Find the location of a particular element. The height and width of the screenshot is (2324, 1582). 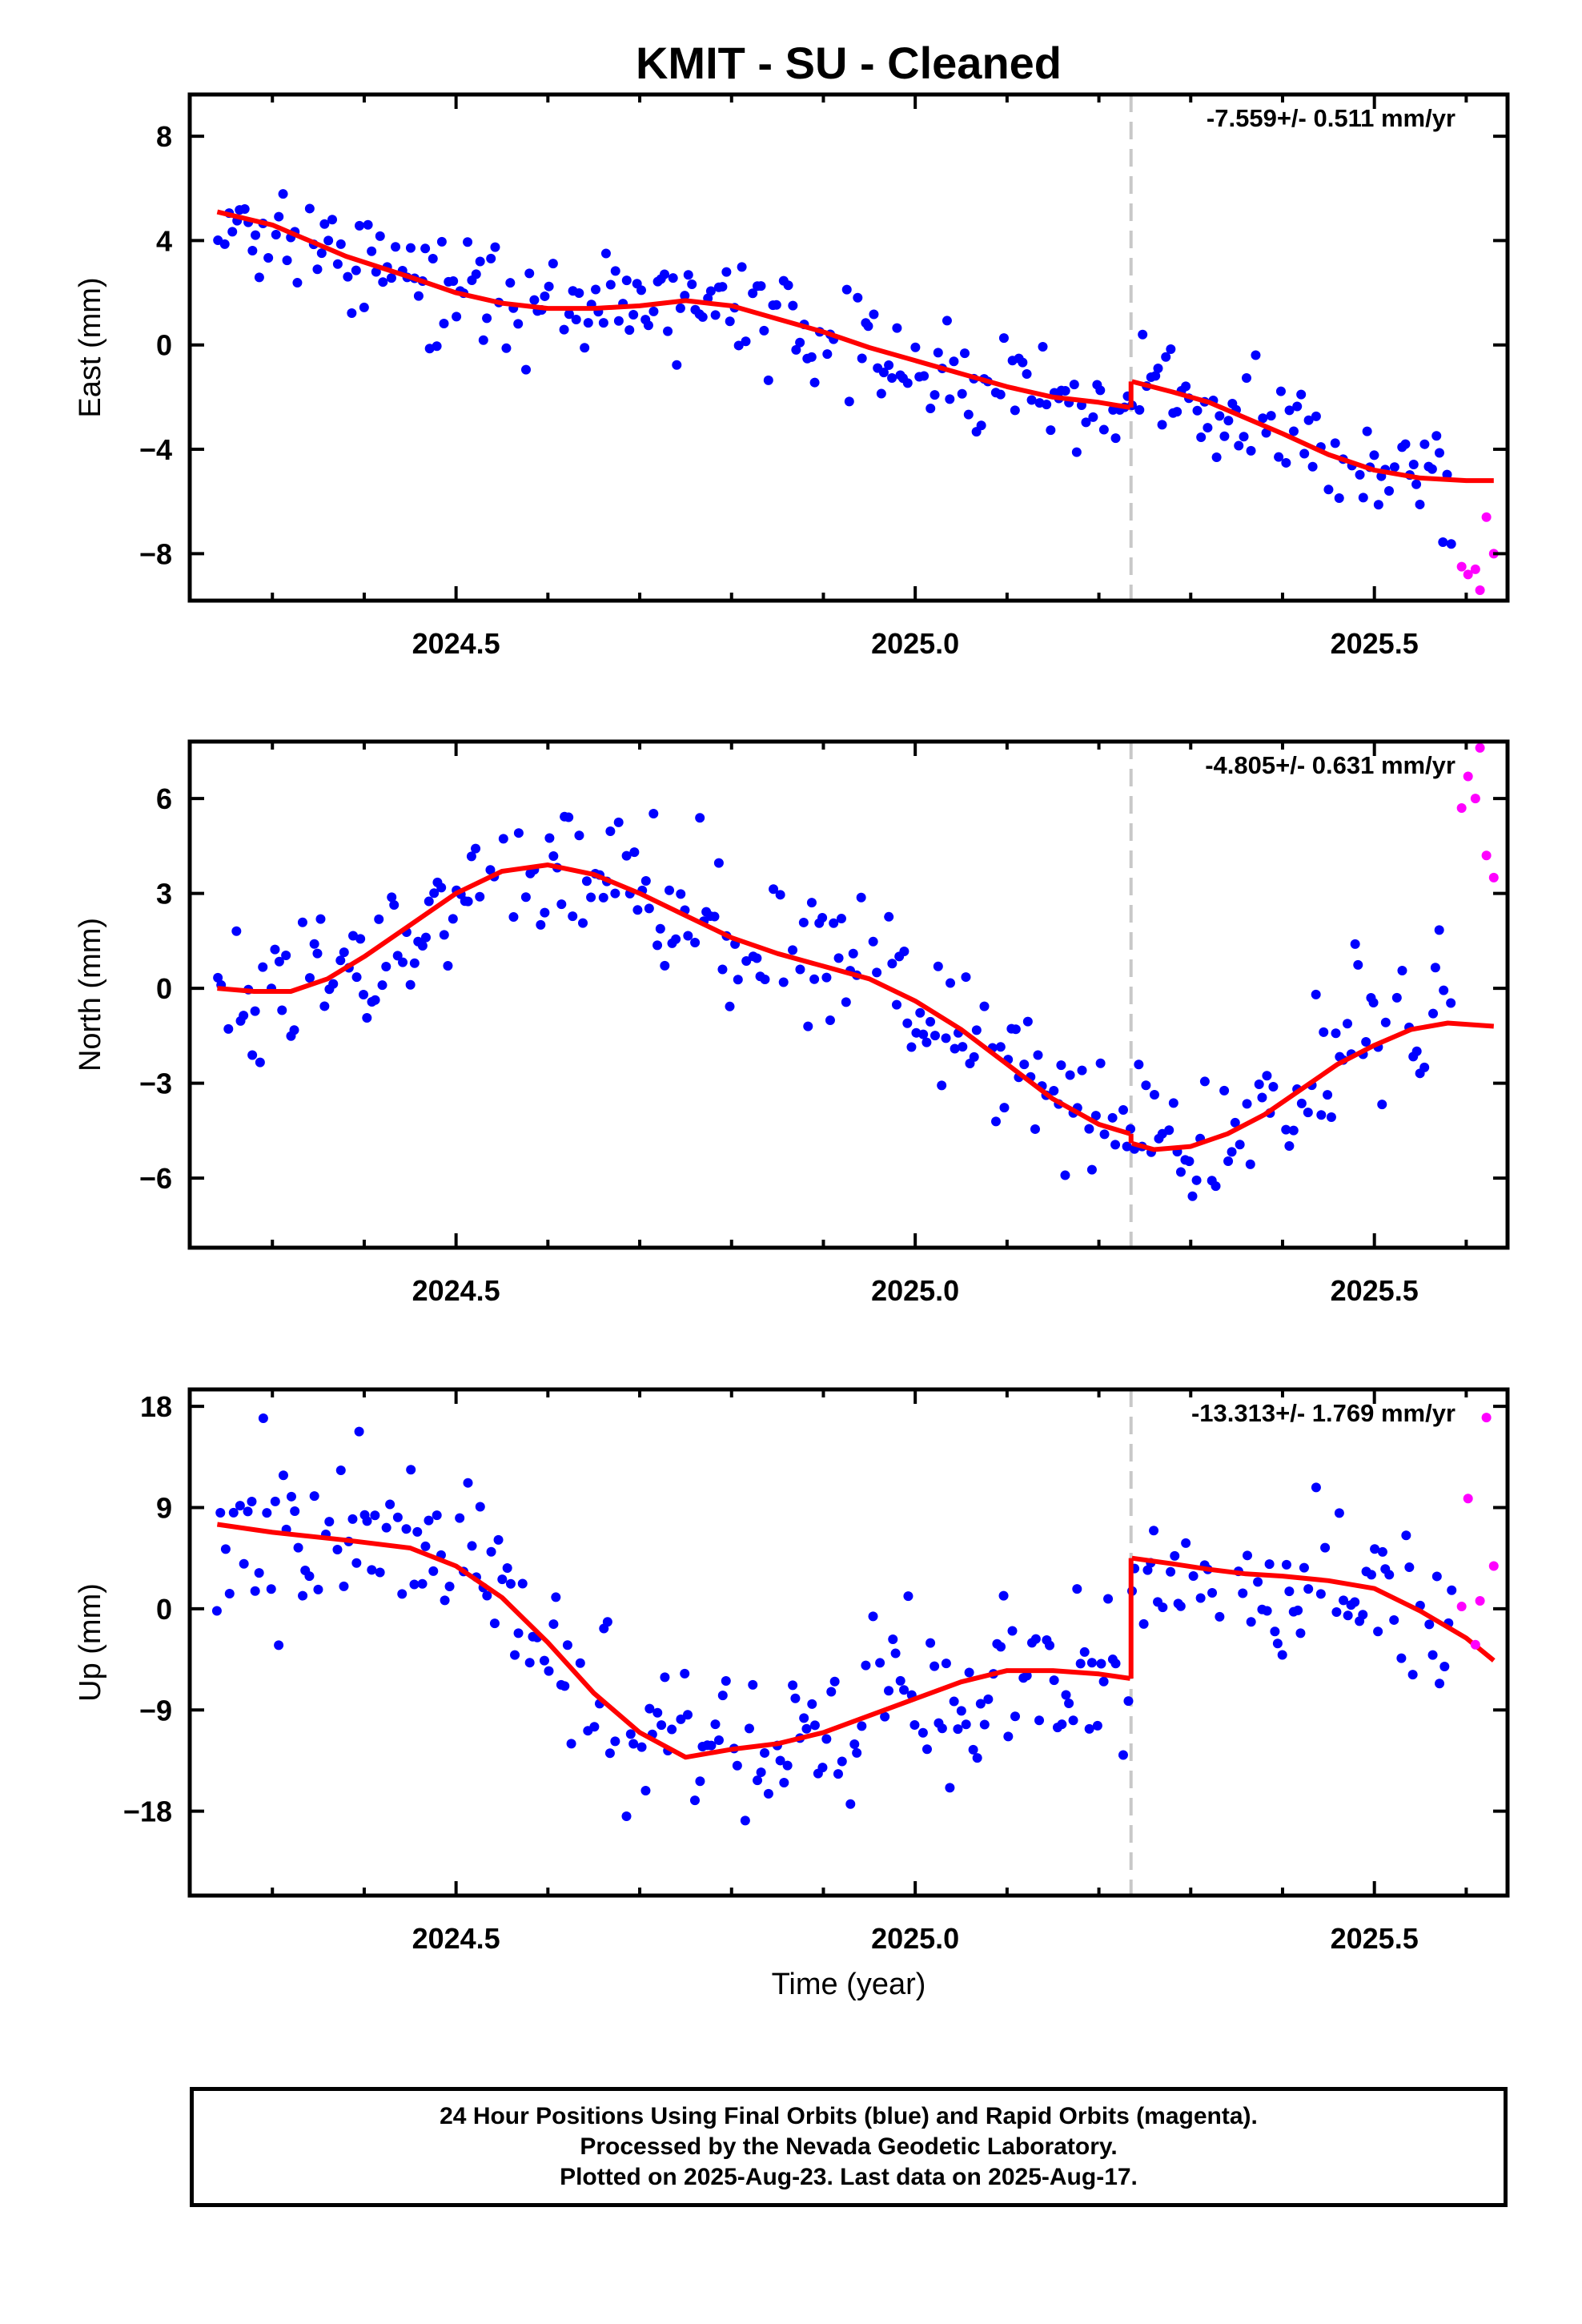

up-x-tick-label: 2024.5 is located at coordinates (456, 1938).